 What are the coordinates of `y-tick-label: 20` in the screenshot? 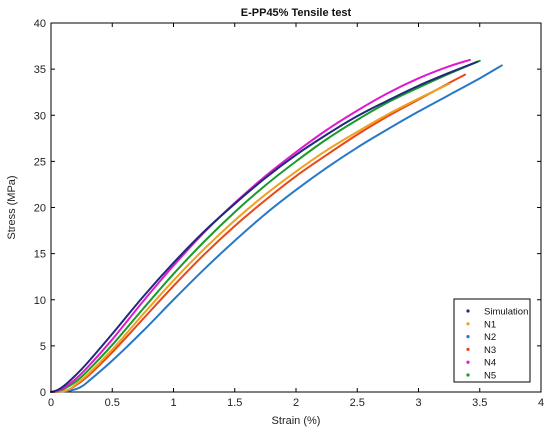 It's located at (40, 209).